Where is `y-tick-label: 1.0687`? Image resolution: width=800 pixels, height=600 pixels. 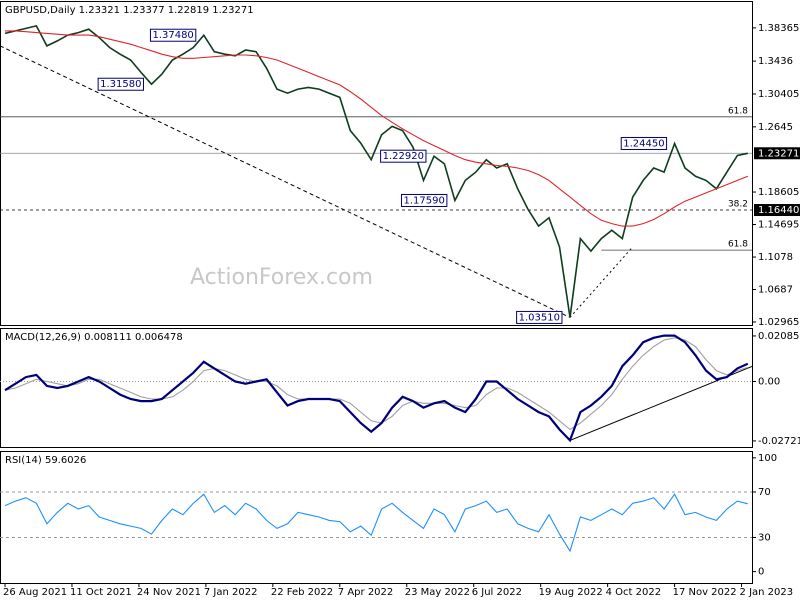 y-tick-label: 1.0687 is located at coordinates (775, 290).